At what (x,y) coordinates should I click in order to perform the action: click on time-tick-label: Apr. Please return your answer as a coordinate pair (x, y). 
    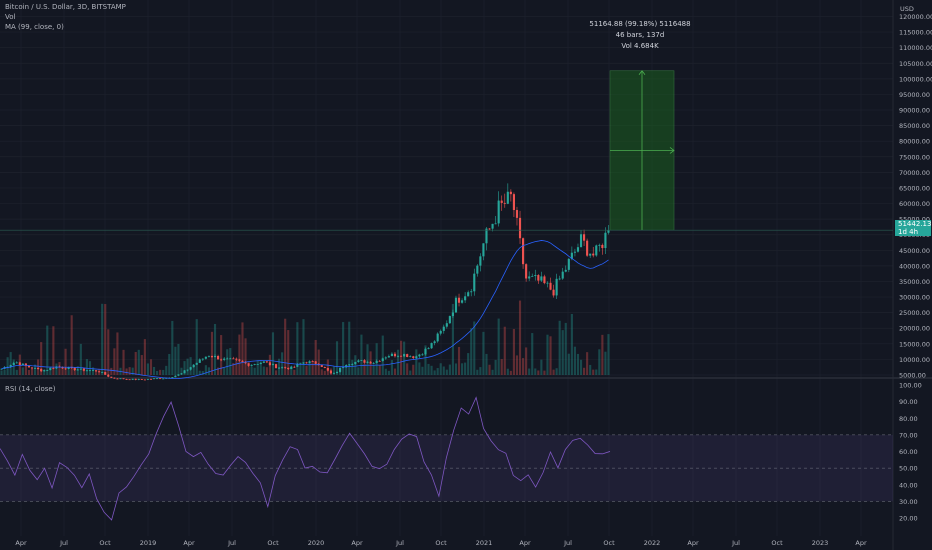
    Looking at the image, I should click on (189, 543).